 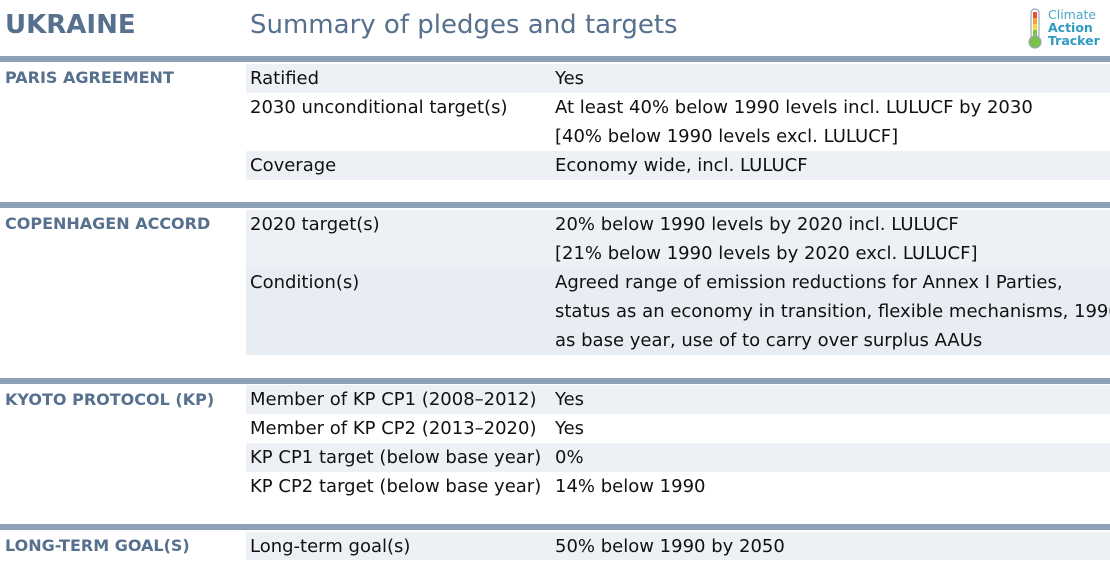 I want to click on row-value: 14% below 1990, so click(x=630, y=486).